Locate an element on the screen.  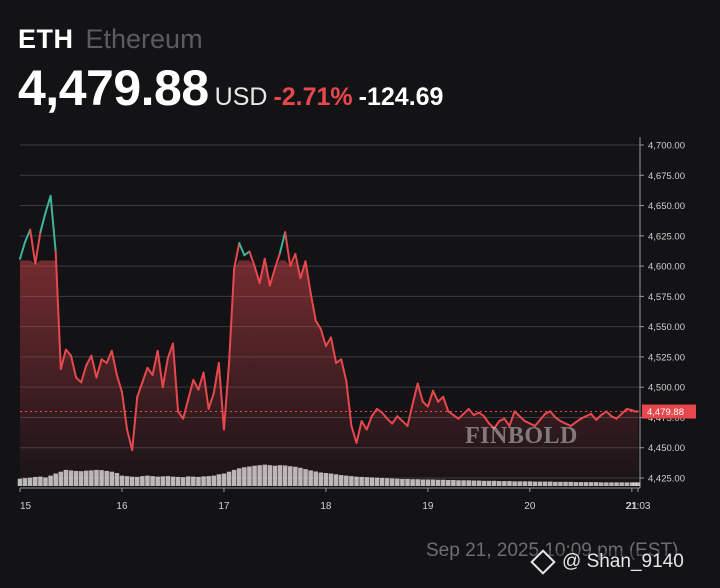
current-price-badge is located at coordinates (669, 411).